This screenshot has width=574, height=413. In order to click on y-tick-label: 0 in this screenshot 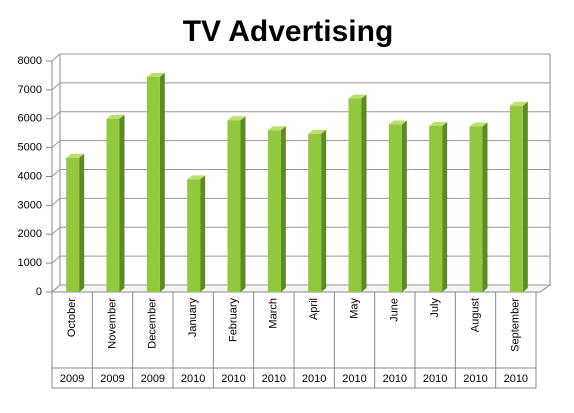, I will do `click(39, 292)`.